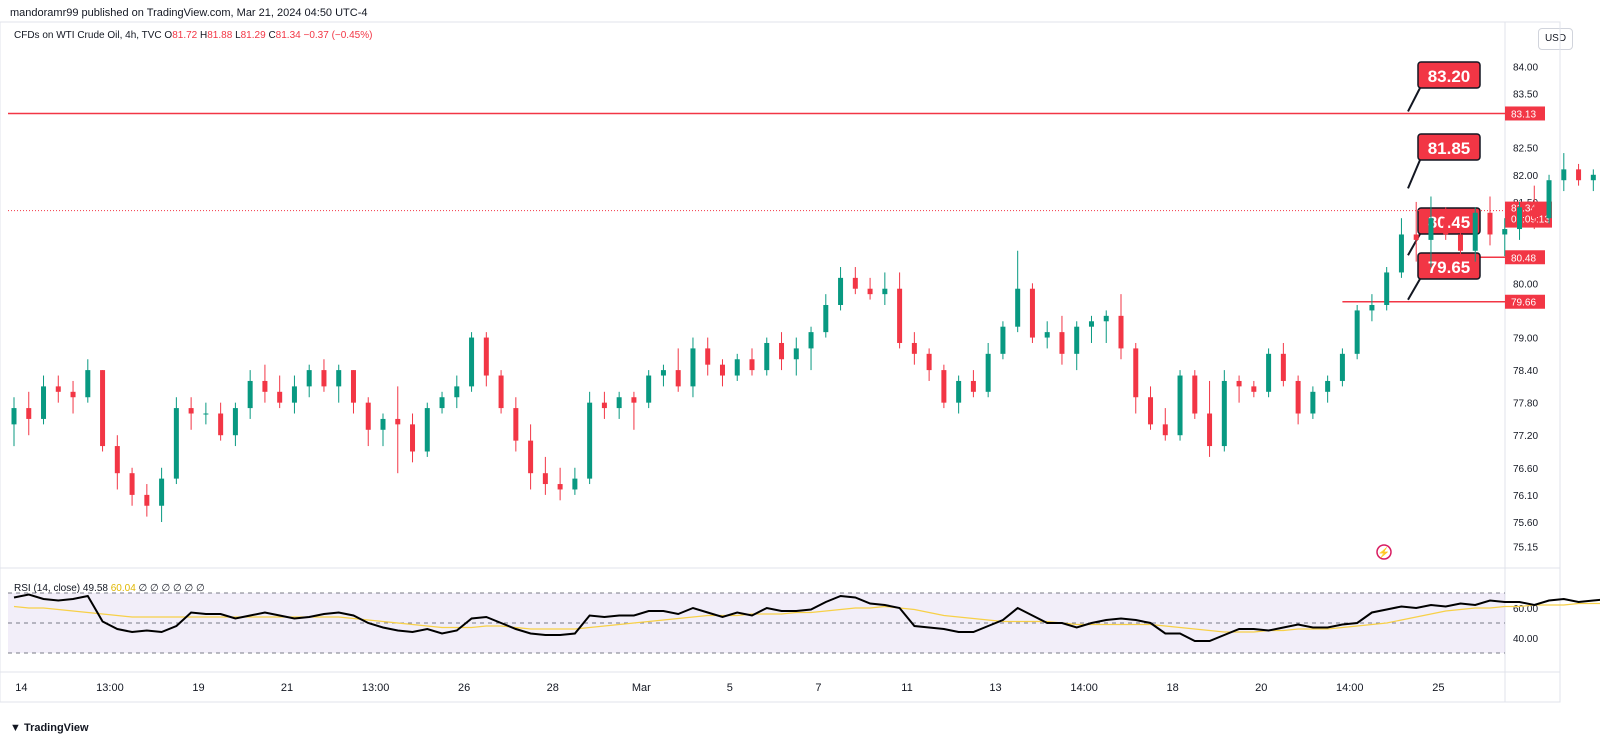 This screenshot has width=1600, height=744. Describe the element at coordinates (1525, 339) in the screenshot. I see `price-tick-label: 79.00` at that location.